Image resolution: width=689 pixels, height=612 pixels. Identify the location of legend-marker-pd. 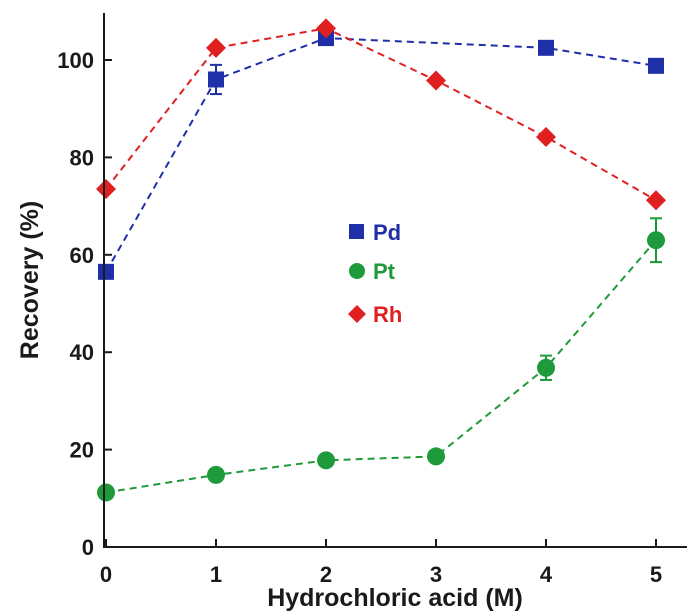
(356, 231).